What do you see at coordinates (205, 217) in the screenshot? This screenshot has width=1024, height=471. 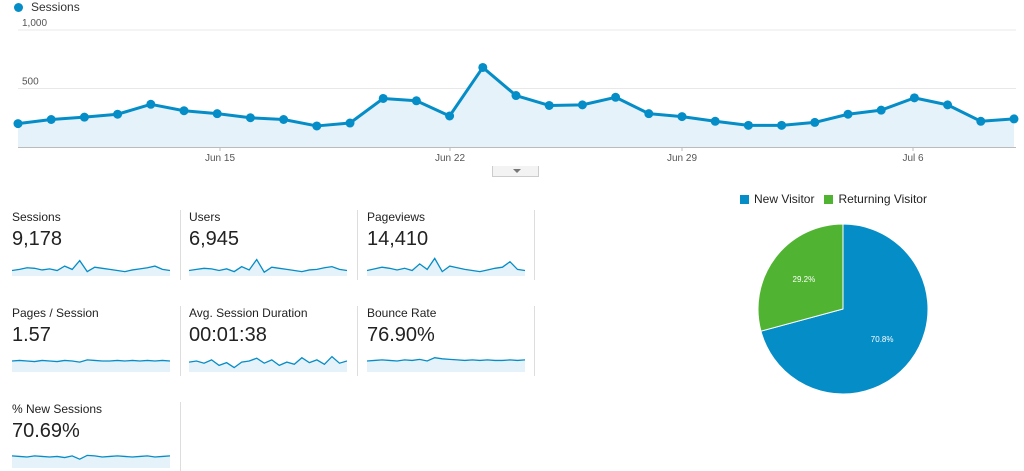 I see `metric-label: Users` at bounding box center [205, 217].